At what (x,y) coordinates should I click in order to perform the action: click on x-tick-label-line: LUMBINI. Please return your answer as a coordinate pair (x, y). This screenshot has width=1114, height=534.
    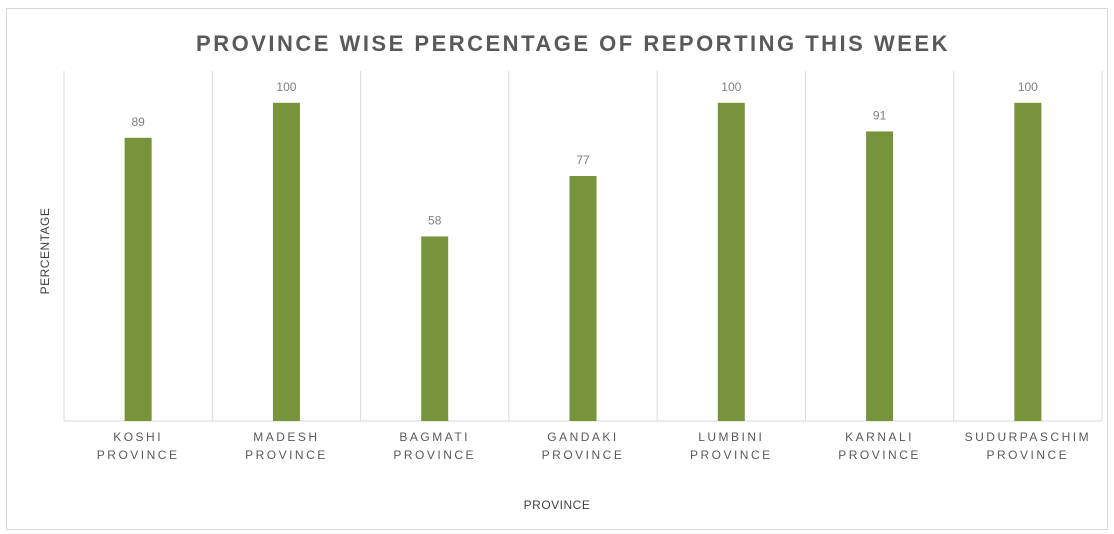
    Looking at the image, I should click on (731, 437).